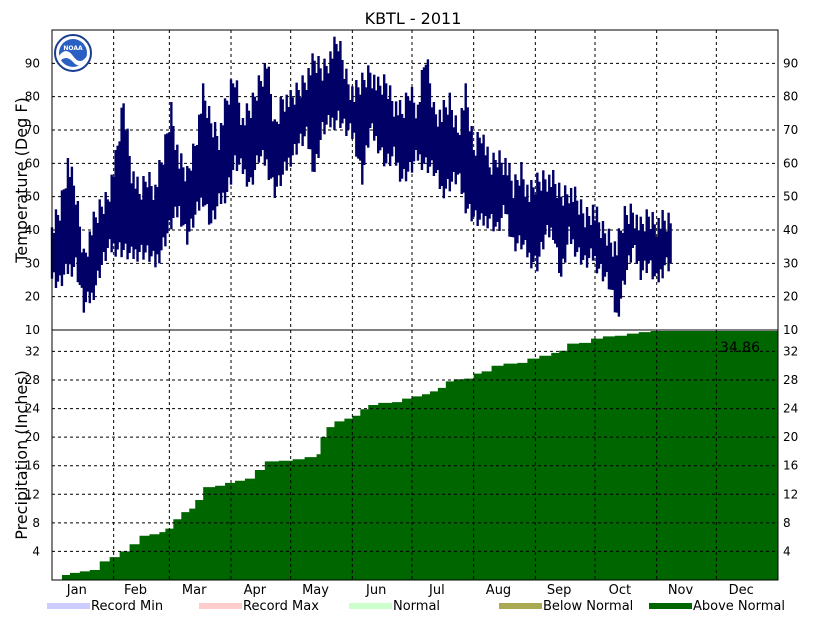 The height and width of the screenshot is (620, 827). I want to click on legend-swatch, so click(520, 606).